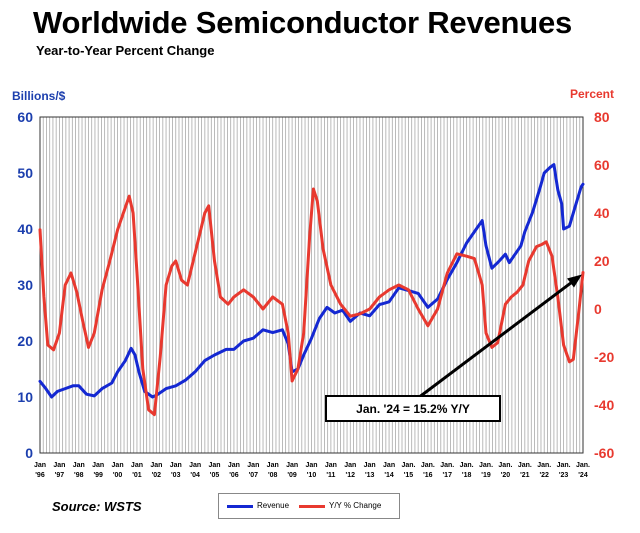 The height and width of the screenshot is (533, 640). What do you see at coordinates (592, 94) in the screenshot?
I see `y-axis-right-label: Percent` at bounding box center [592, 94].